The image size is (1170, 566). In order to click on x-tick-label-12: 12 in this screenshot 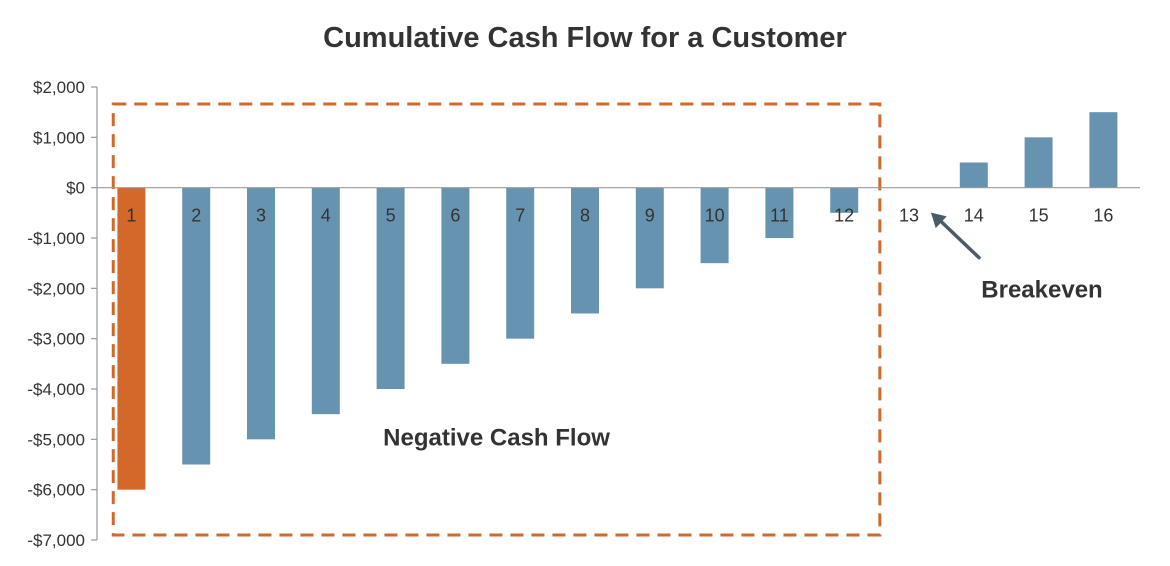, I will do `click(844, 216)`.